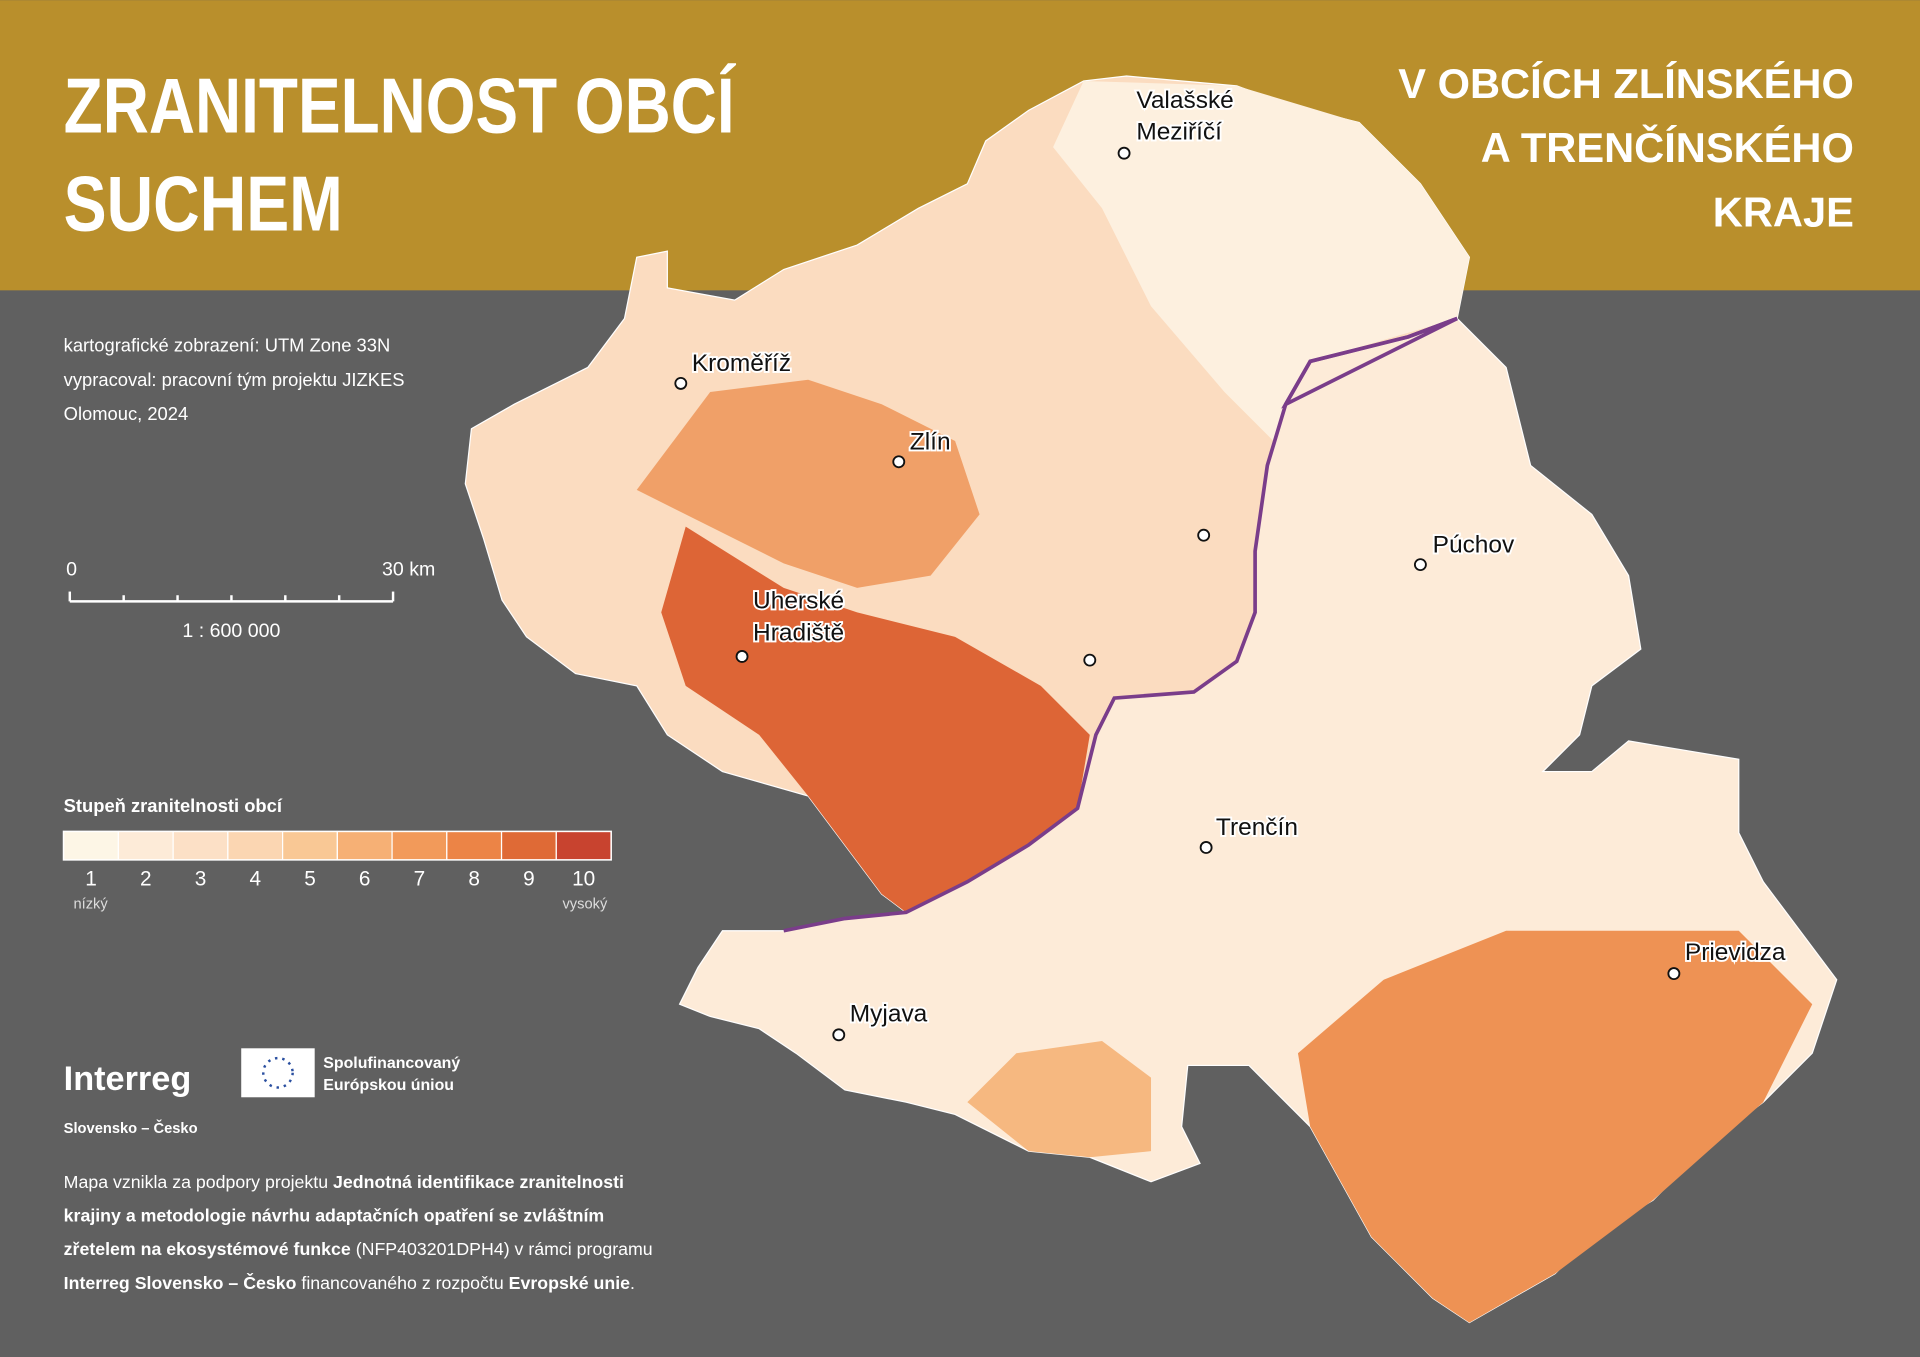 This screenshot has height=1357, width=1920. Describe the element at coordinates (502, 1249) in the screenshot. I see `footer-text: (NFP403201DPH4) v rámci programu` at that location.